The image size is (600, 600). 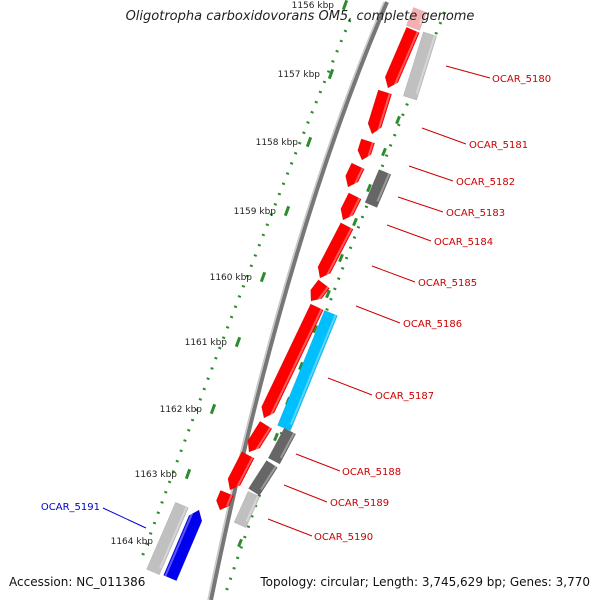 What do you see at coordinates (313, 6) in the screenshot?
I see `scale-label: 1156 kbp` at bounding box center [313, 6].